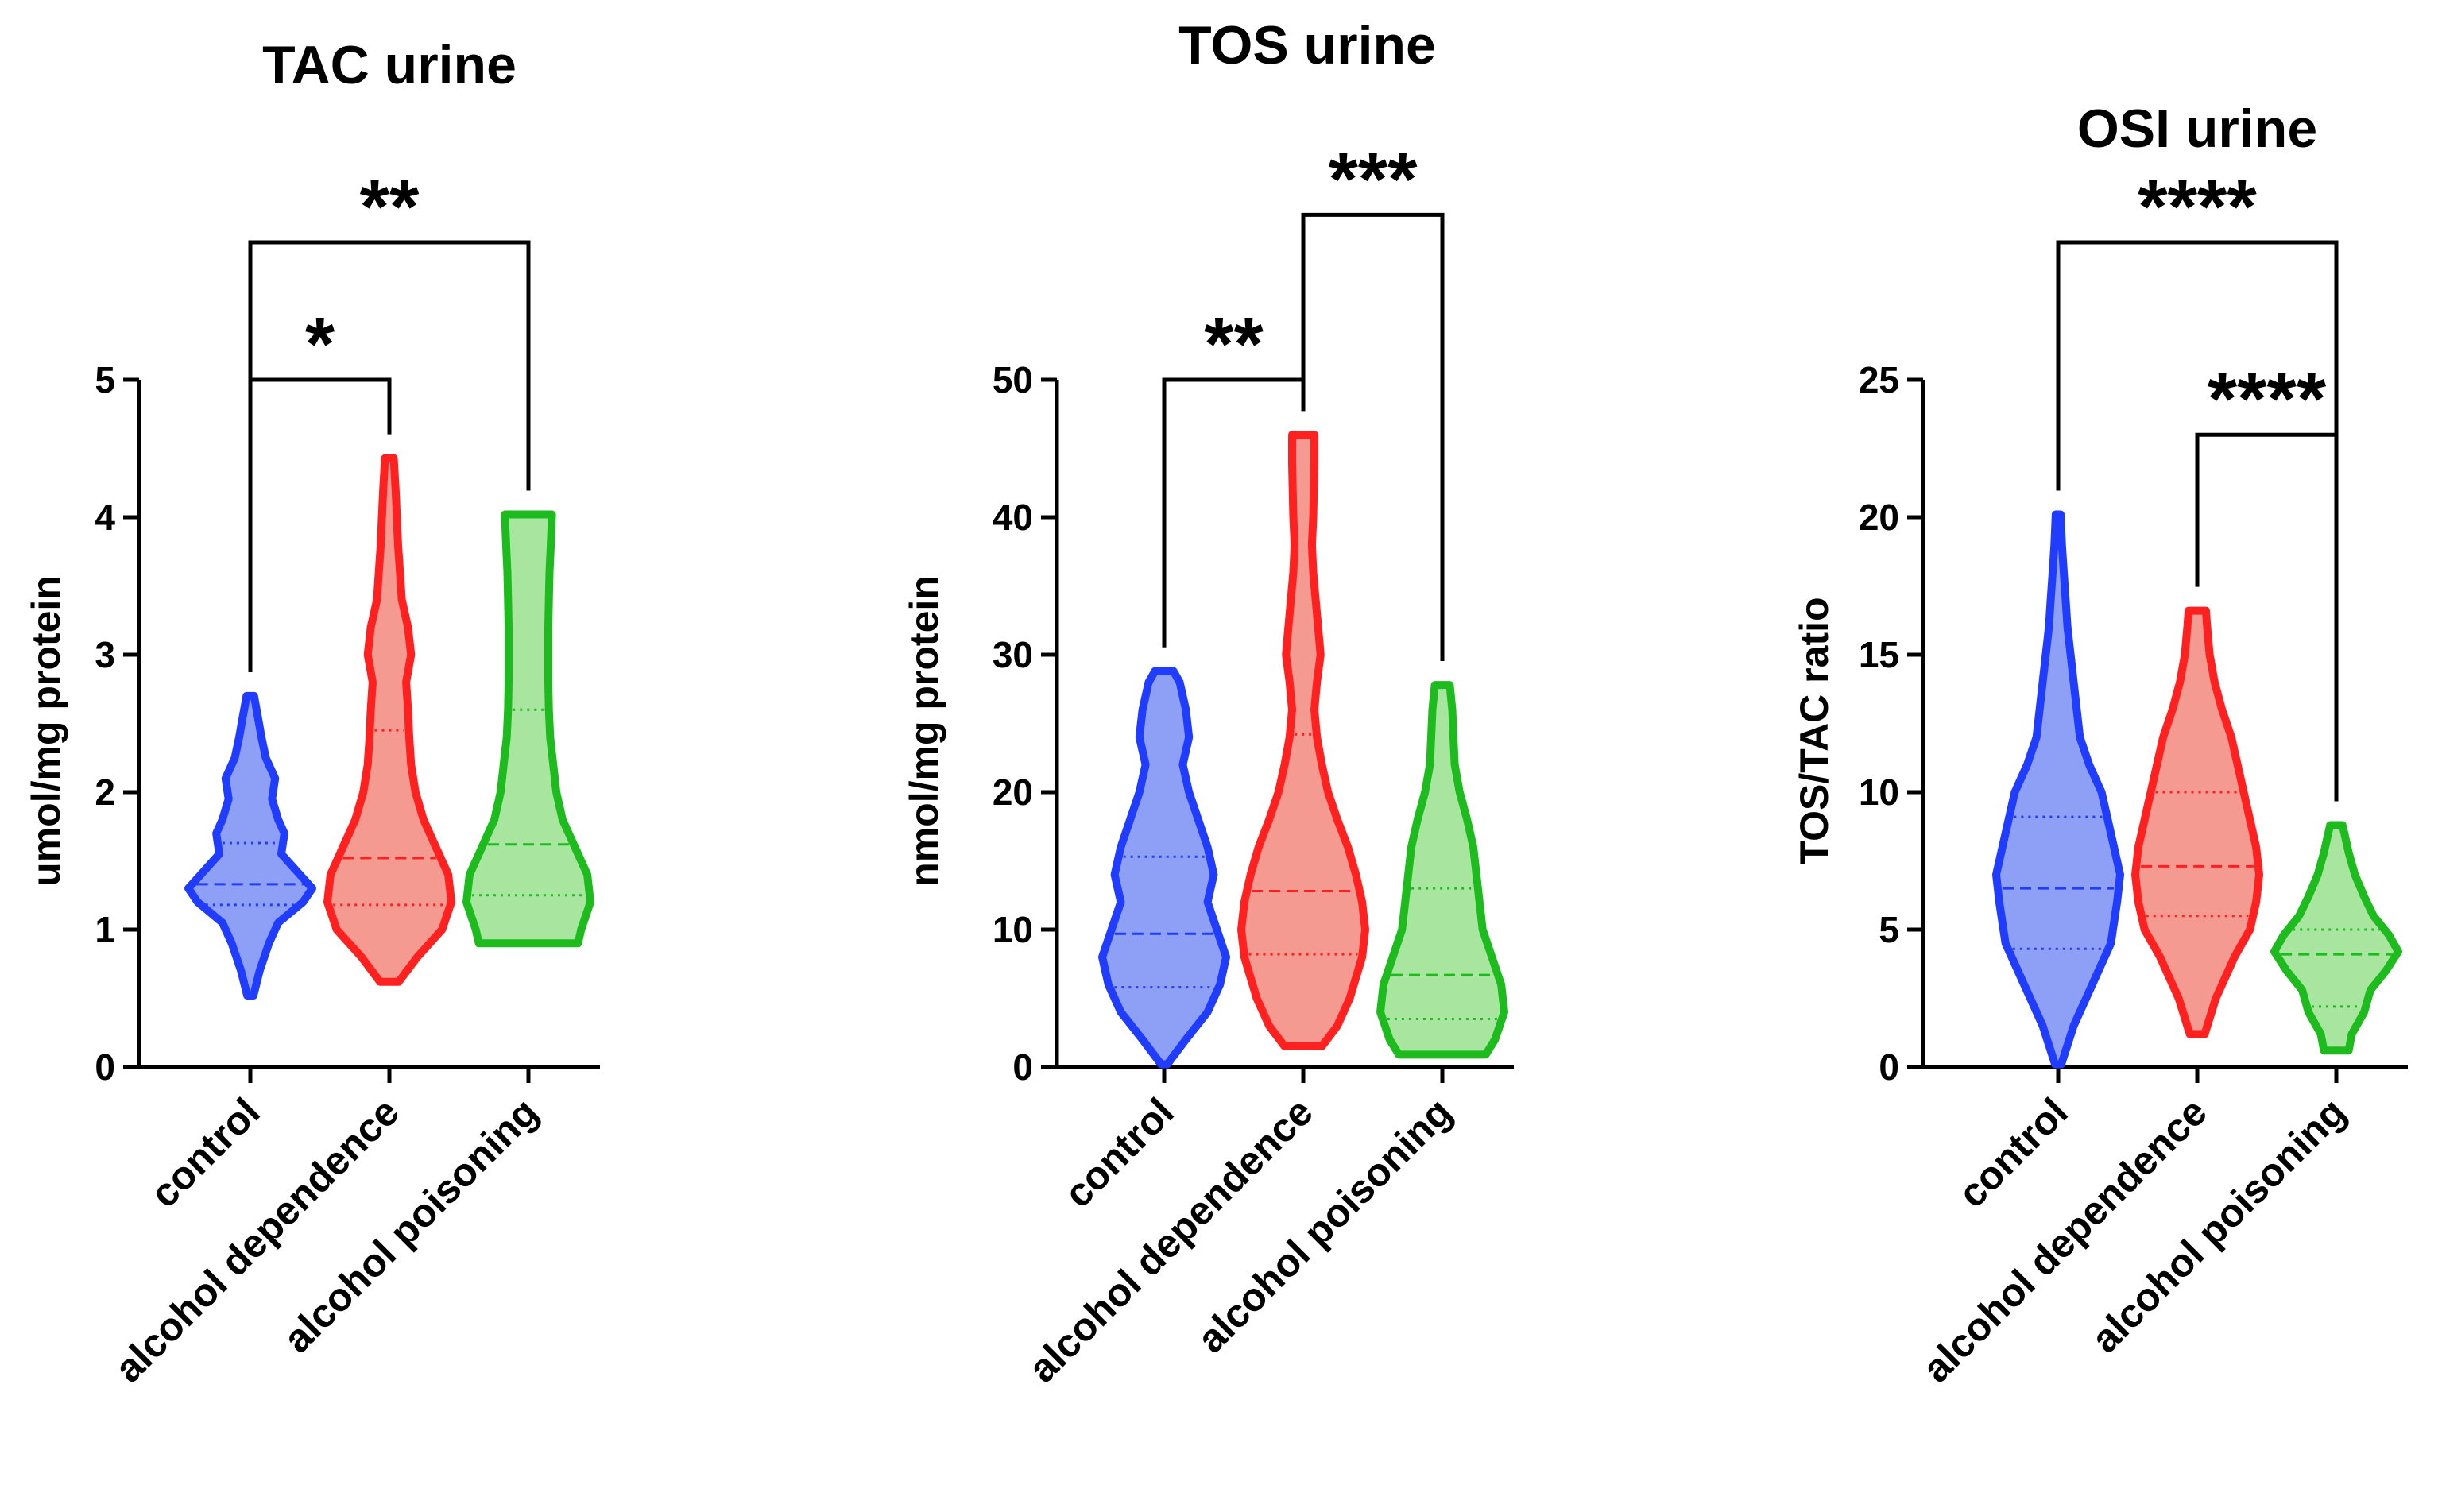 The height and width of the screenshot is (1512, 2442). Describe the element at coordinates (320, 344) in the screenshot. I see `significance-stars: *` at that location.